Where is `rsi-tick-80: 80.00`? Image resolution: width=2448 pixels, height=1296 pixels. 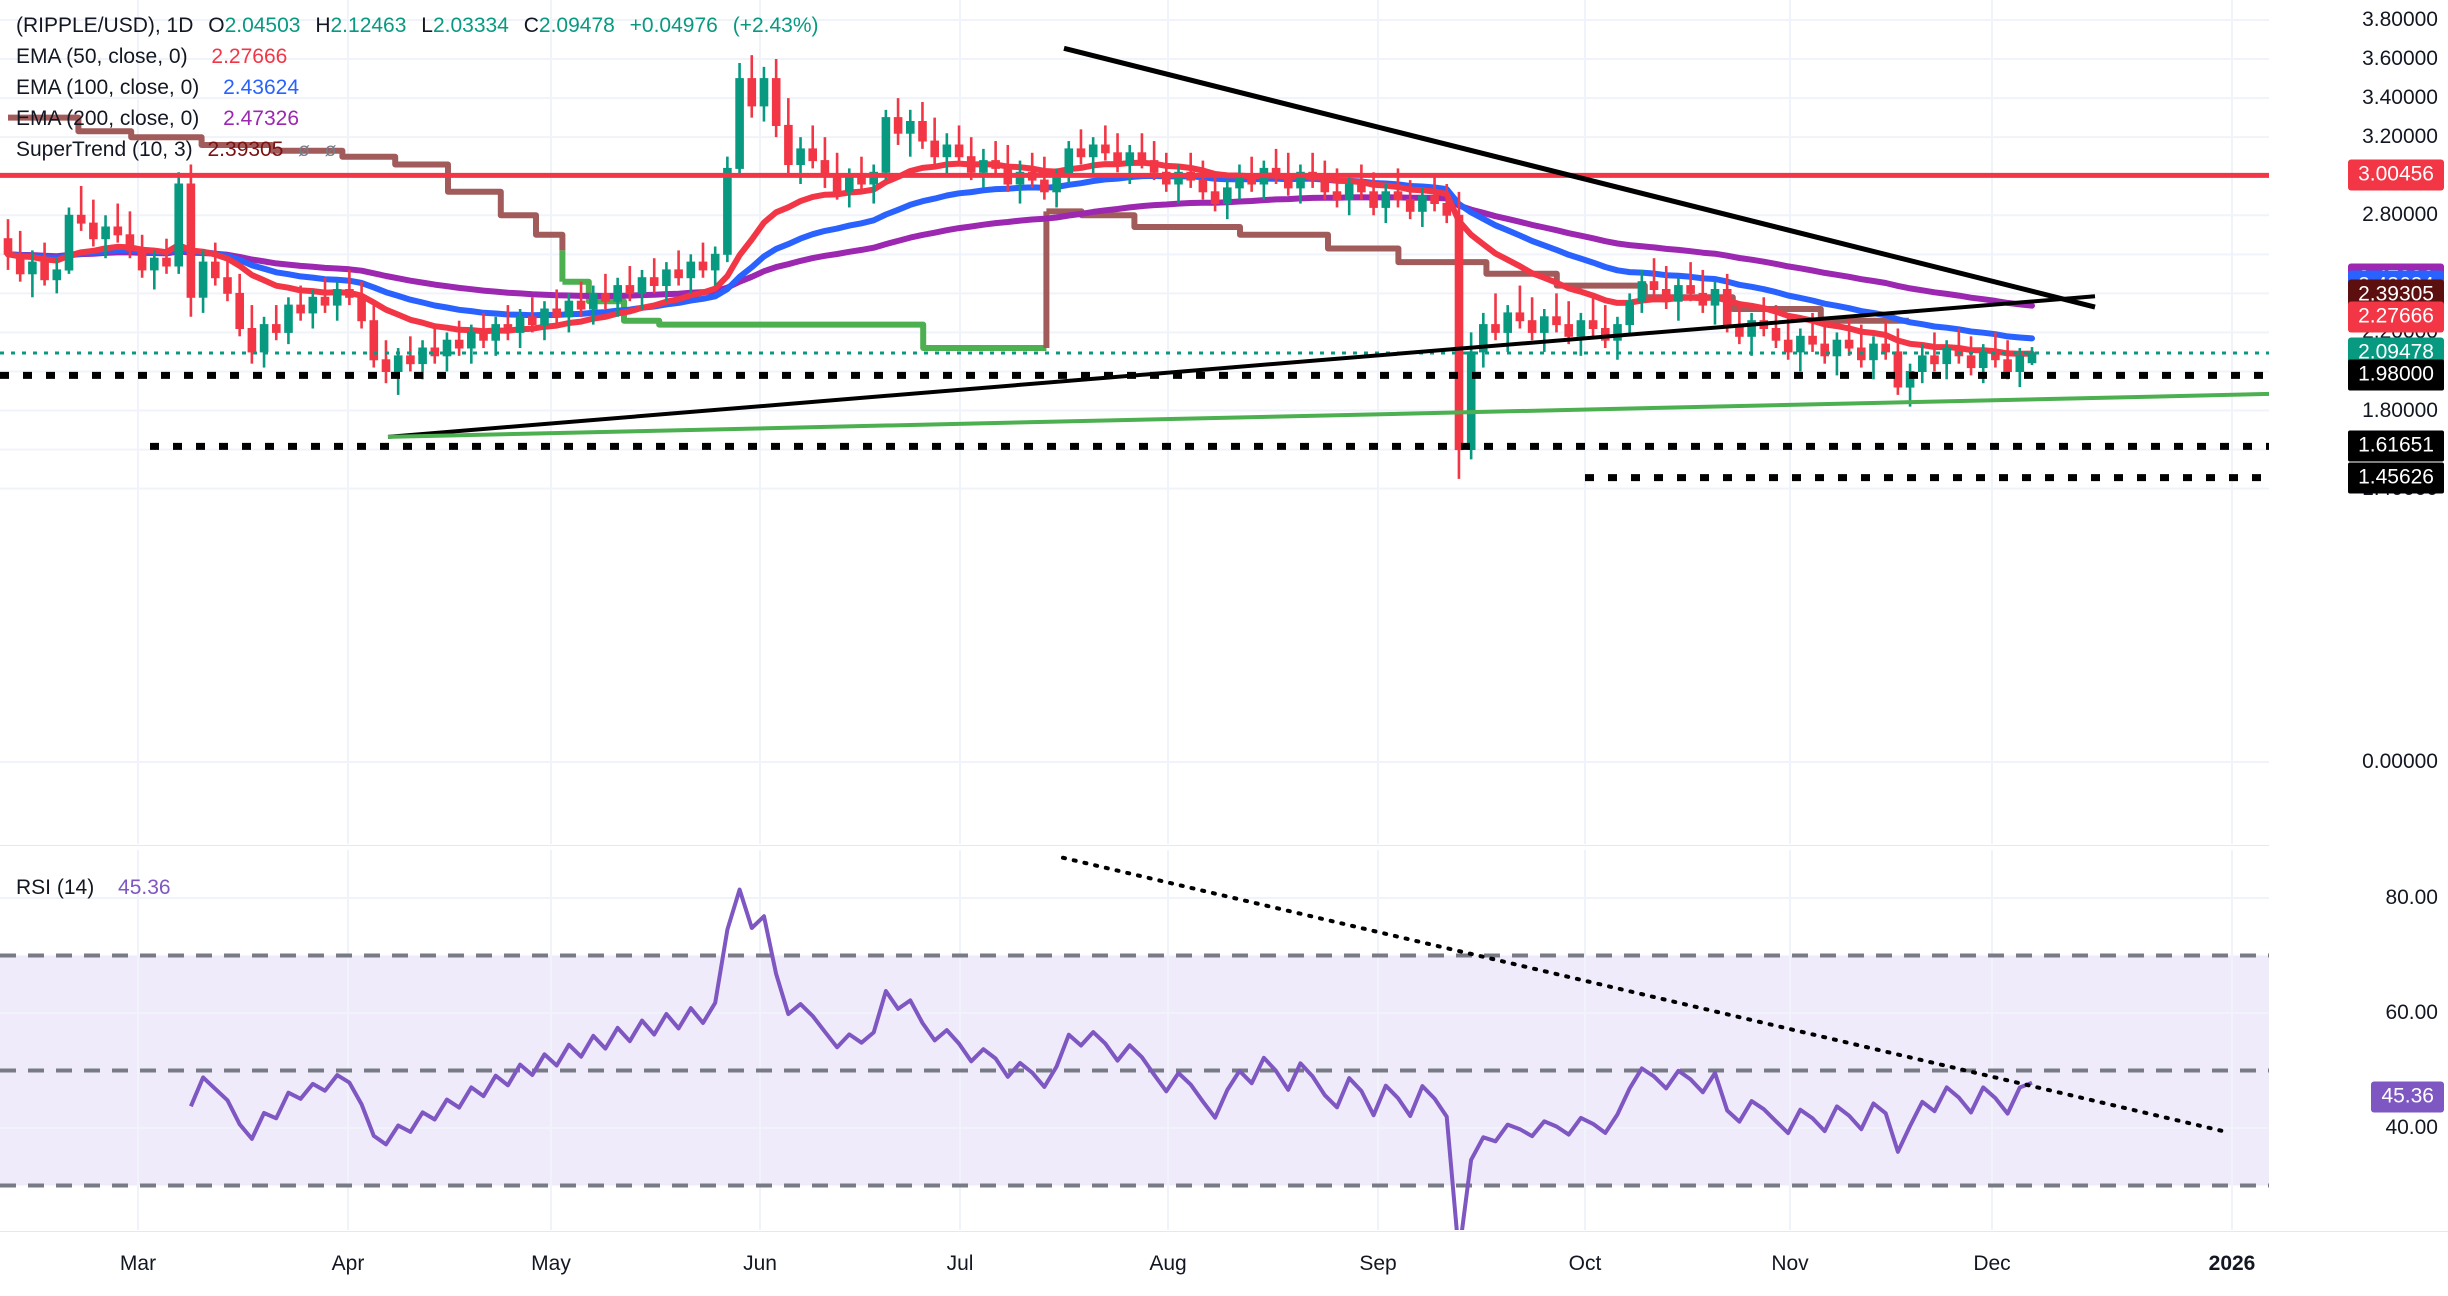
rsi-tick-80: 80.00 is located at coordinates (2411, 897).